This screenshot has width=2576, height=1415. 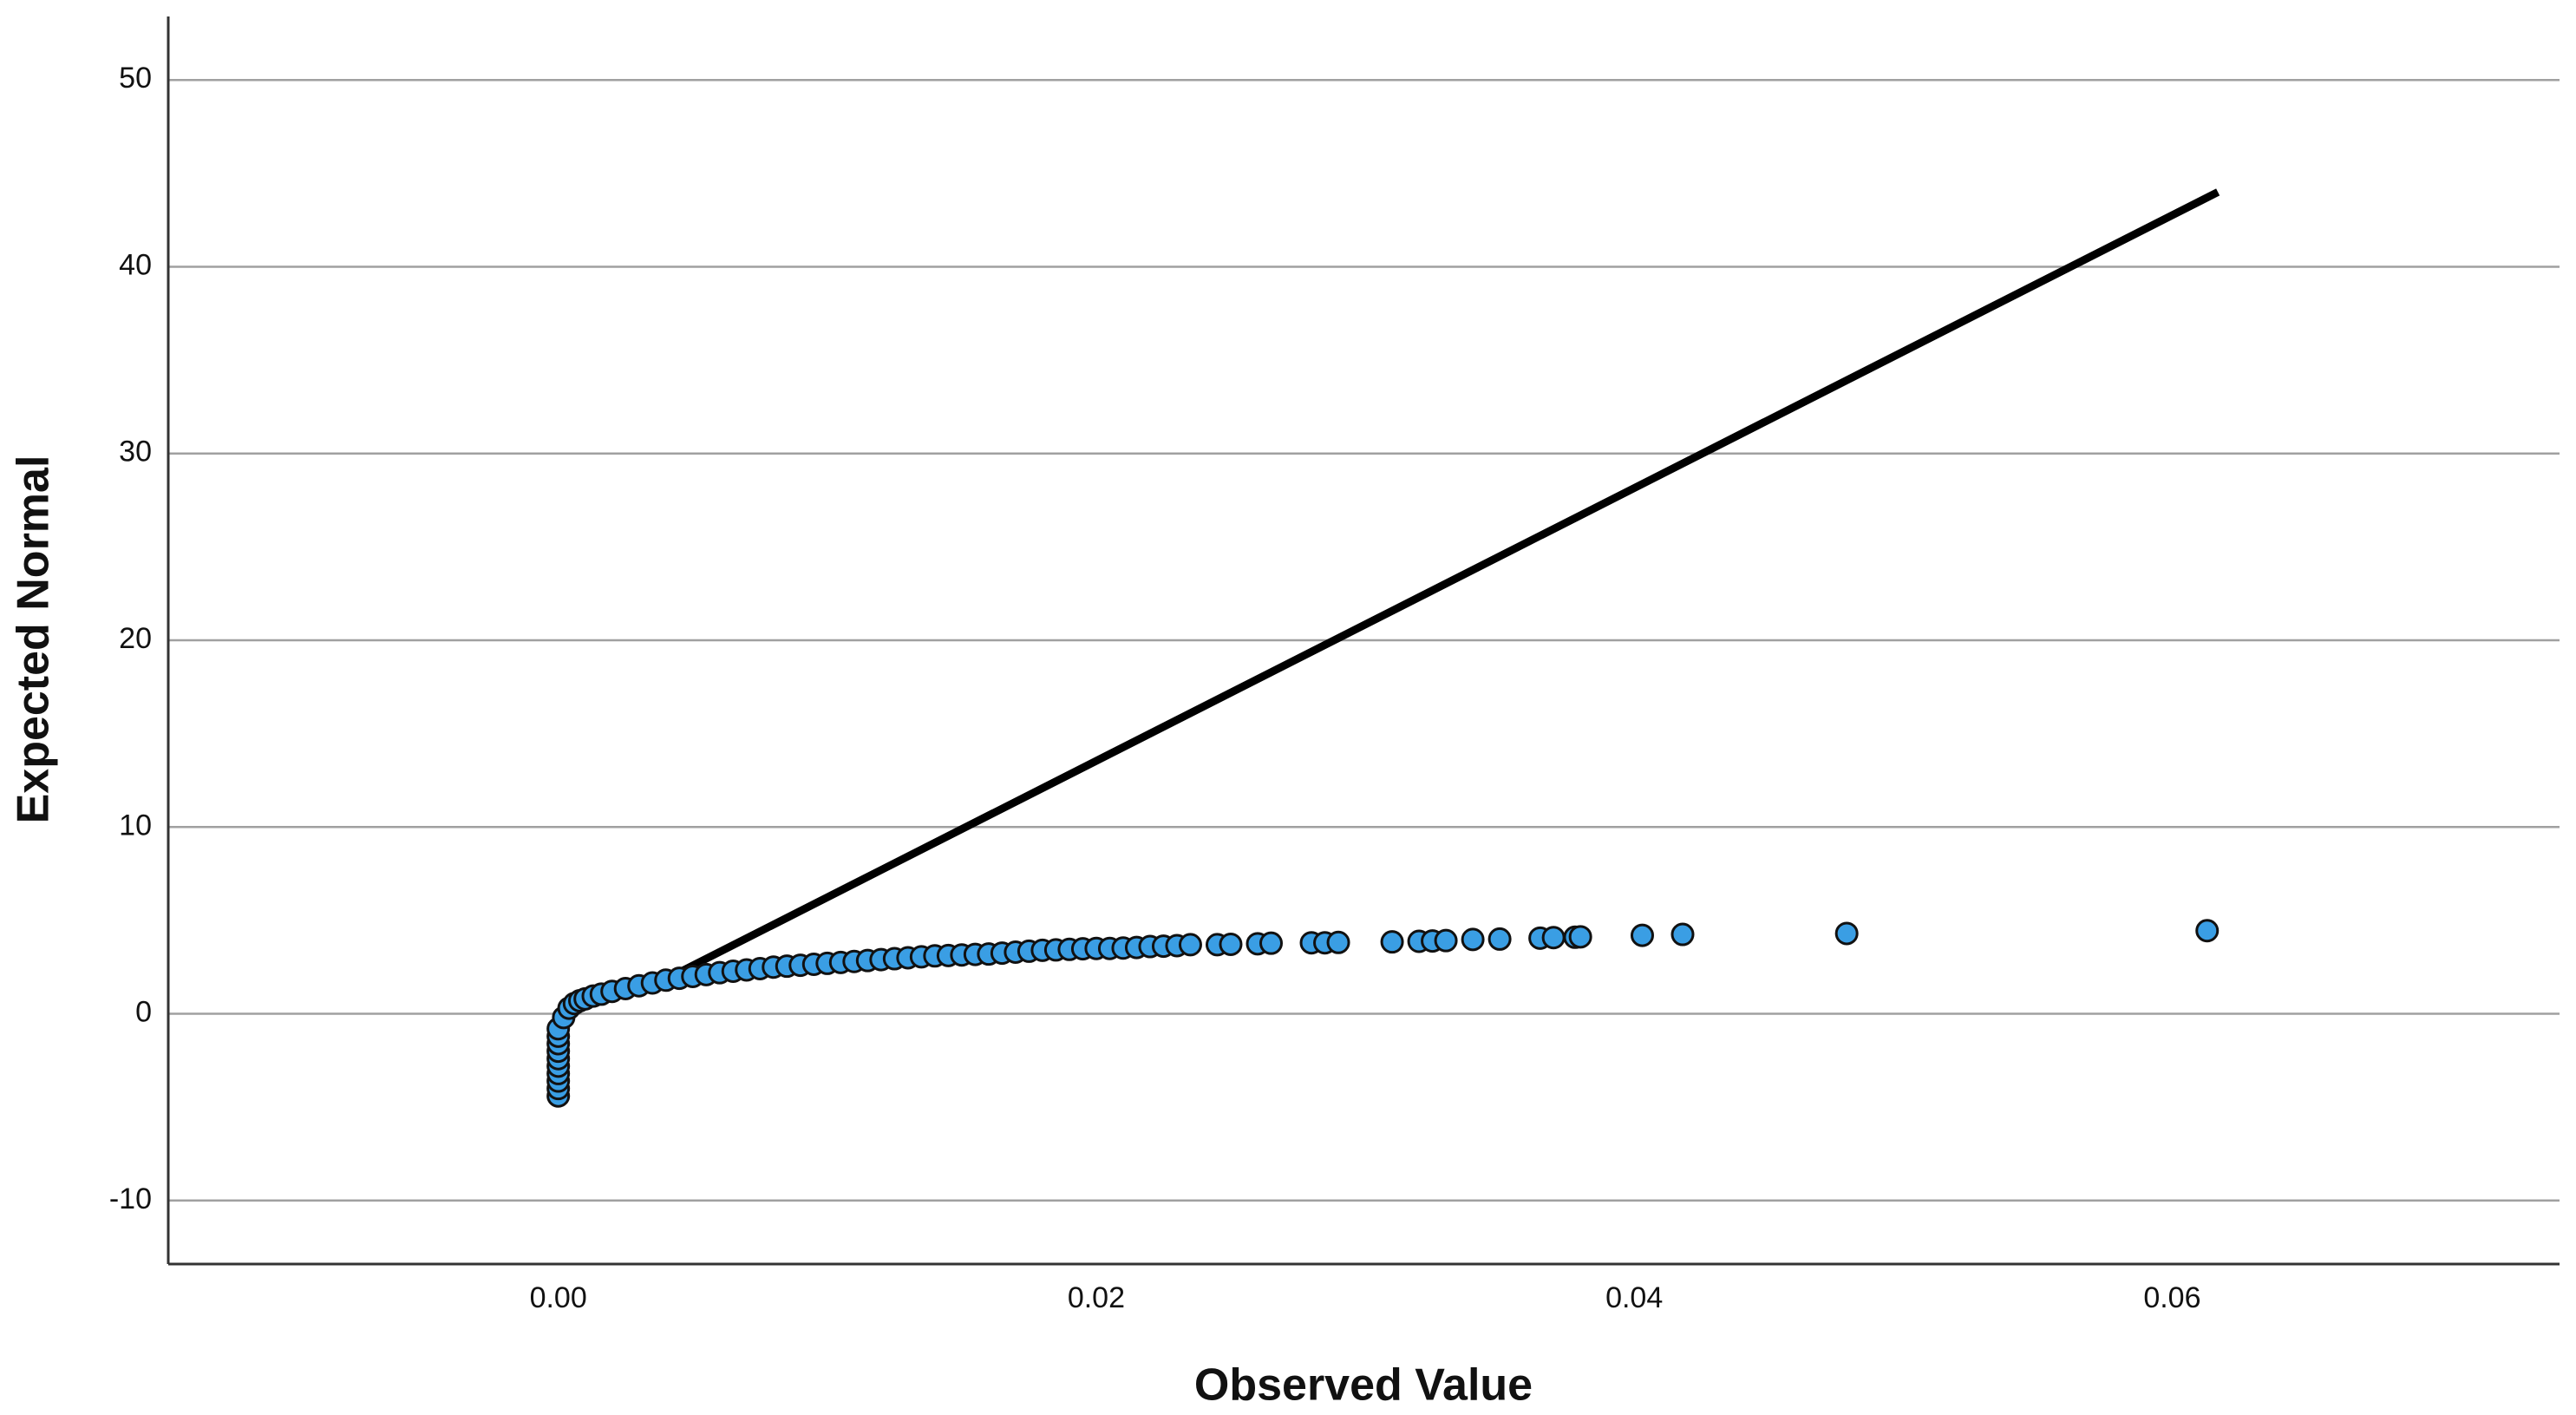 I want to click on y-tick-label: 20, so click(x=135, y=638).